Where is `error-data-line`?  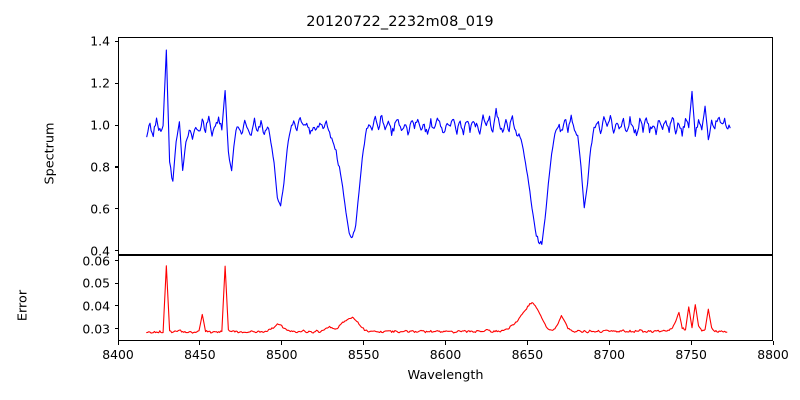 error-data-line is located at coordinates (437, 299).